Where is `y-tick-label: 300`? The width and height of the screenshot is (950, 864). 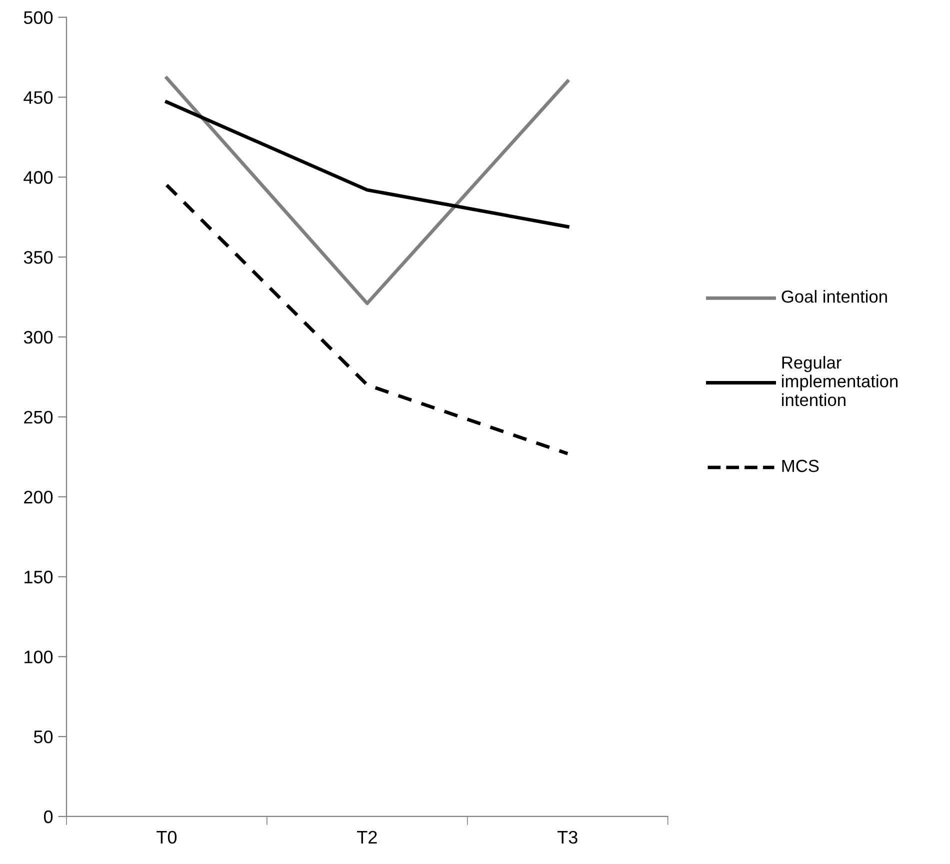
y-tick-label: 300 is located at coordinates (38, 337).